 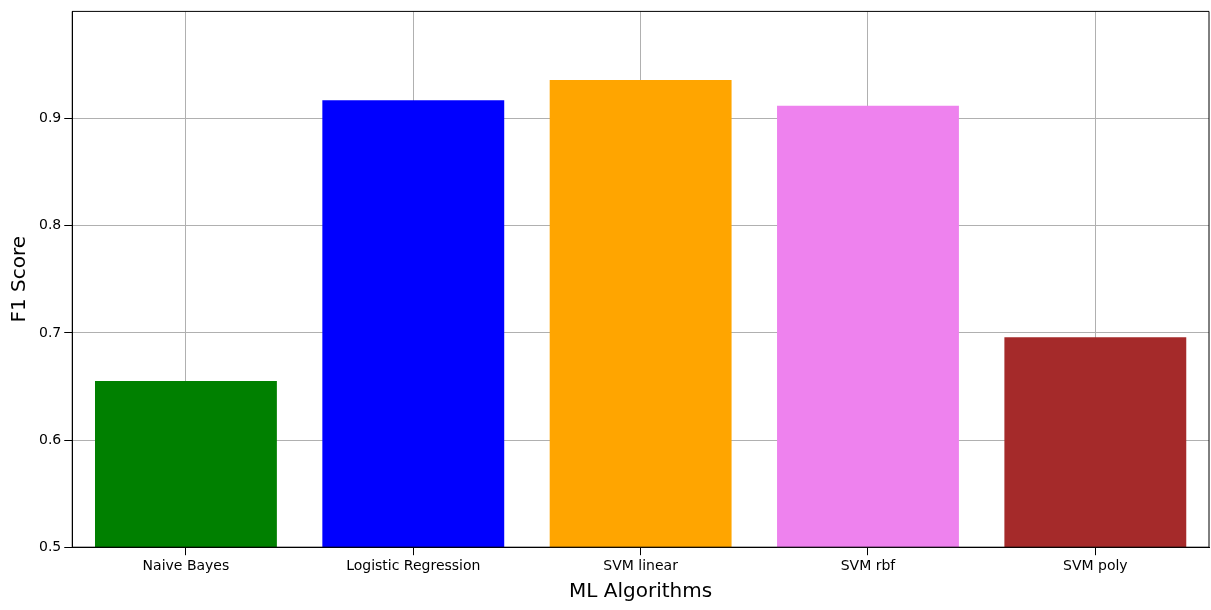 What do you see at coordinates (641, 565) in the screenshot?
I see `x-tick-label: SVM linear` at bounding box center [641, 565].